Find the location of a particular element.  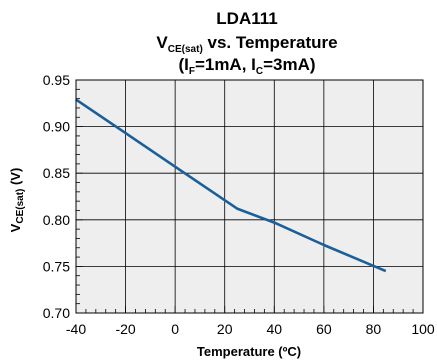

title-cond-sub1: F is located at coordinates (192, 71).